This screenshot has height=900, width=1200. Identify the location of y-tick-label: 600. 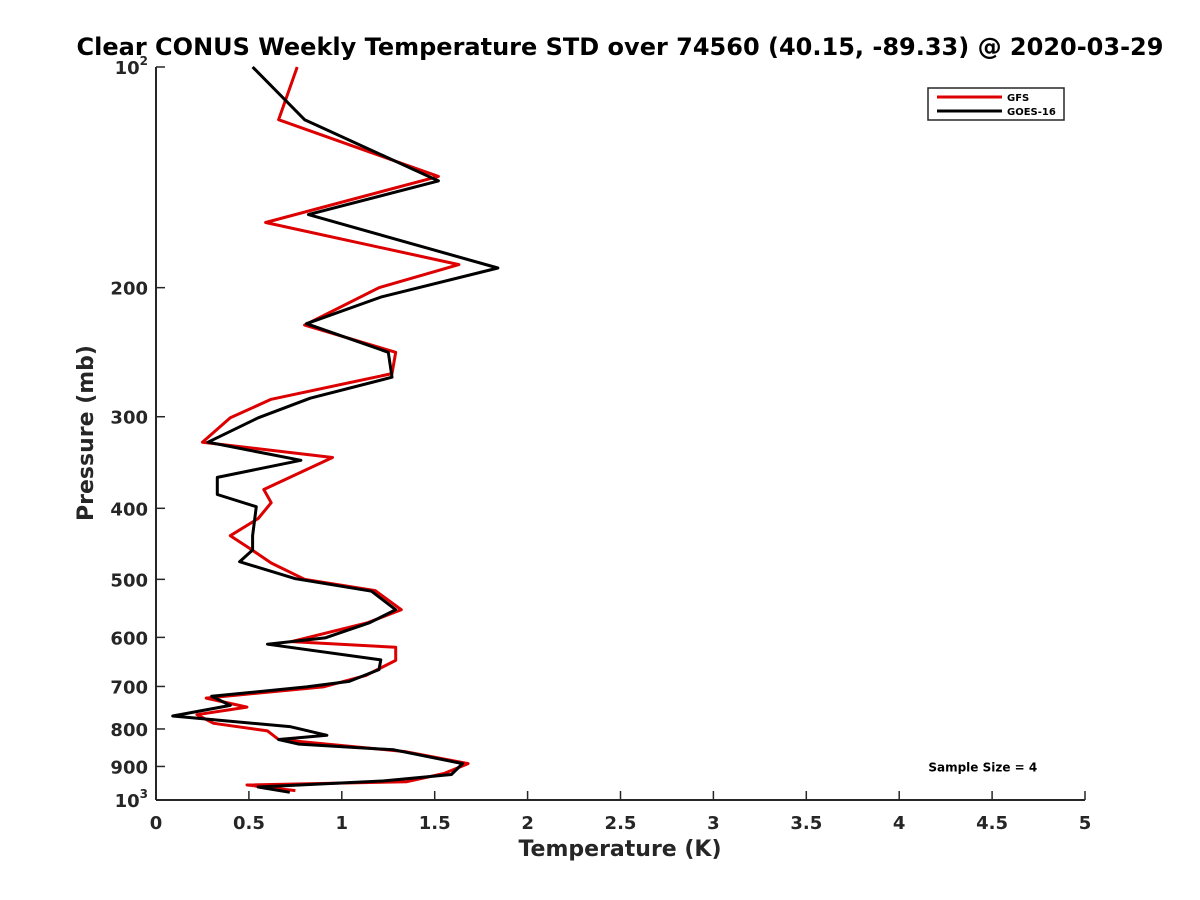
(129, 638).